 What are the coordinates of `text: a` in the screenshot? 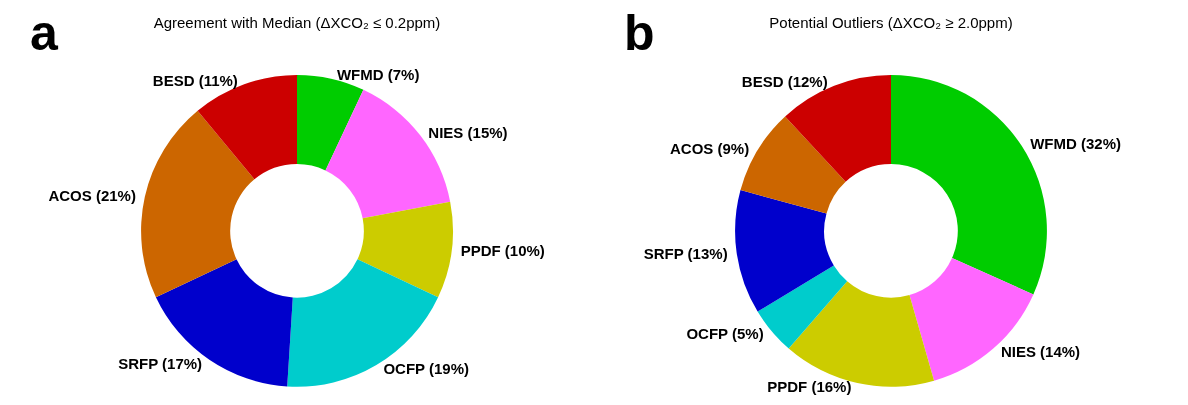 It's located at (44, 33).